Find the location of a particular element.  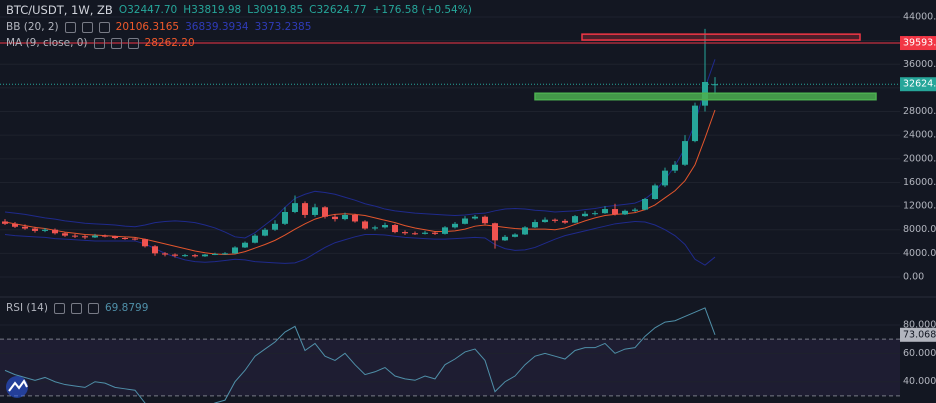

logo is located at coordinates (17, 387).